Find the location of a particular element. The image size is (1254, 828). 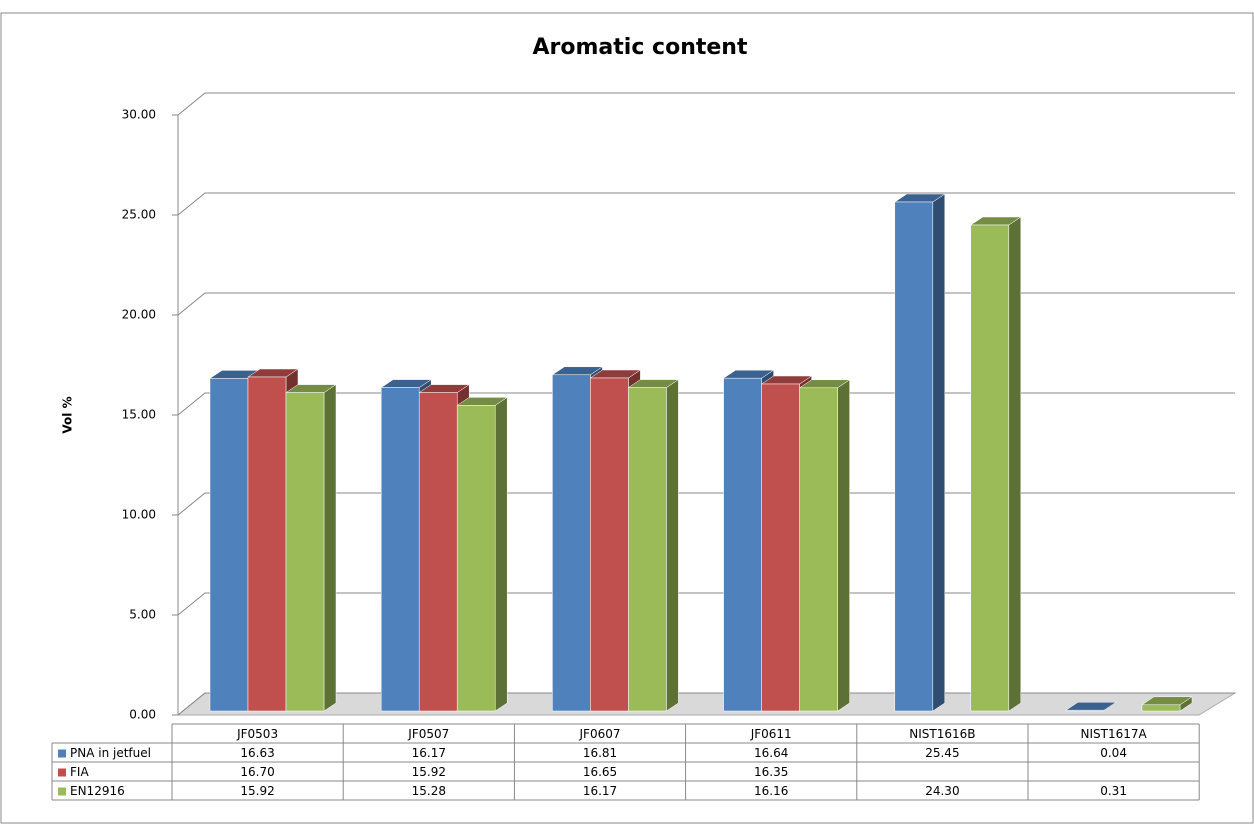

x-tick-label: JF0503 is located at coordinates (257, 734).